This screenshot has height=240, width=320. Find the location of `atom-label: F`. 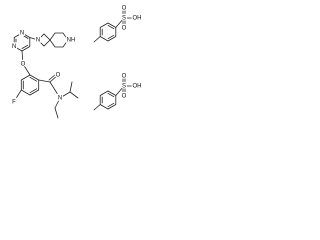

atom-label: F is located at coordinates (14, 103).